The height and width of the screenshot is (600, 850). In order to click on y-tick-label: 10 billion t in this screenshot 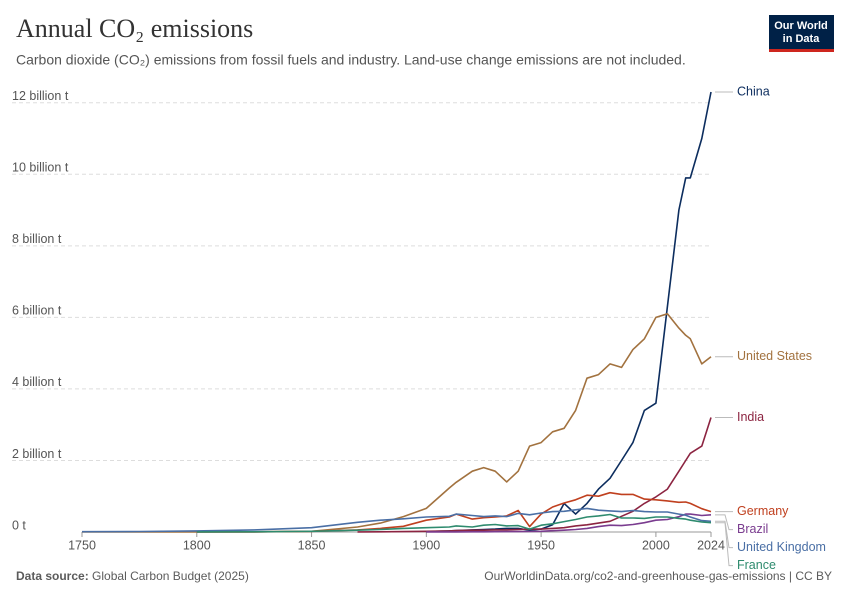, I will do `click(40, 168)`.